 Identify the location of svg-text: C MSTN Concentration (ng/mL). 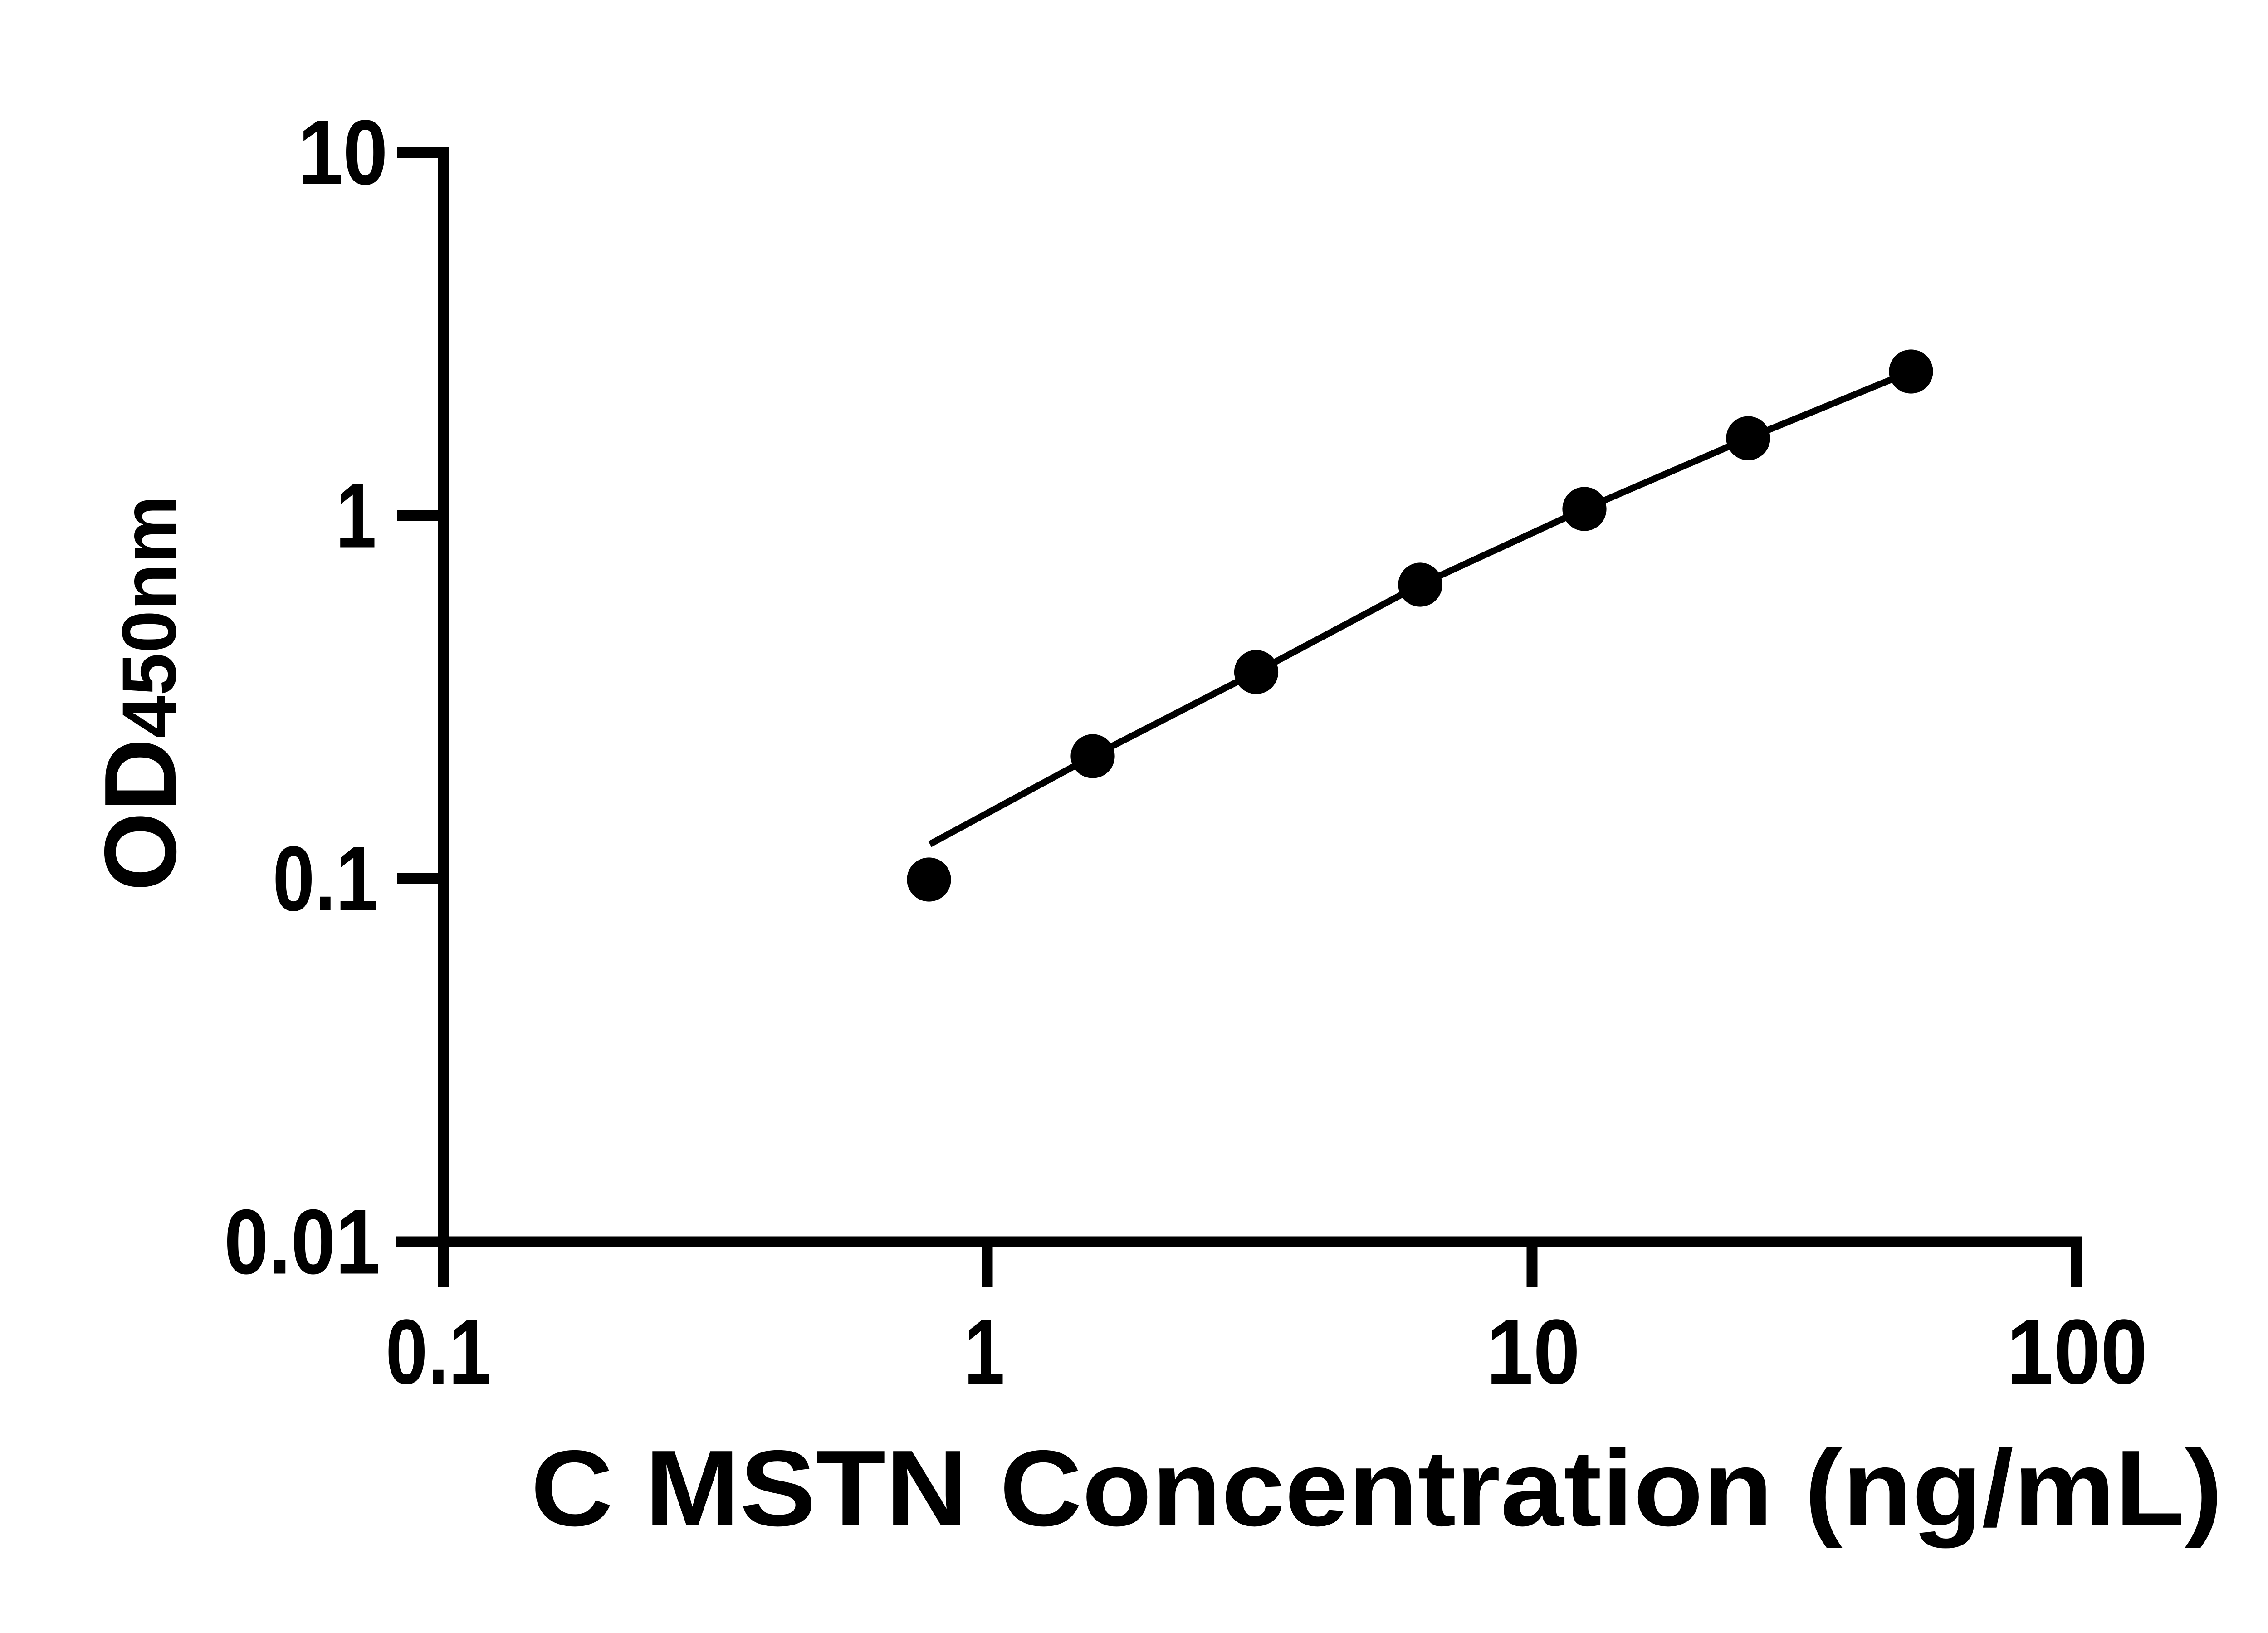
(1377, 1488).